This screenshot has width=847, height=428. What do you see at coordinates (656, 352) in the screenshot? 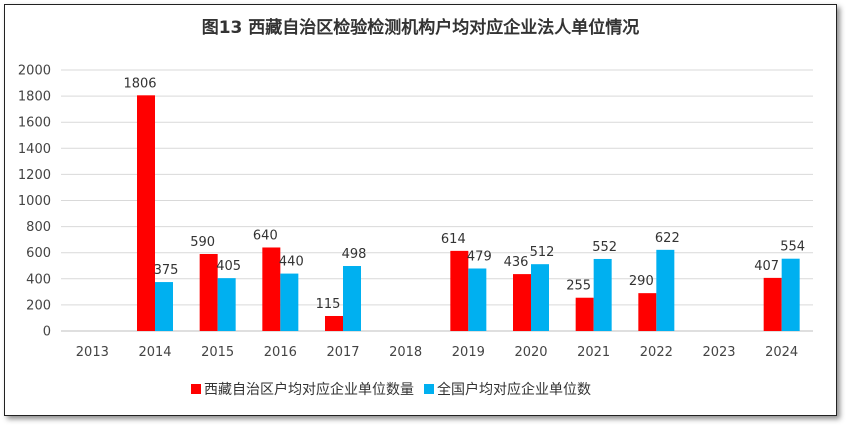
I see `x-tick-label: 2022` at bounding box center [656, 352].